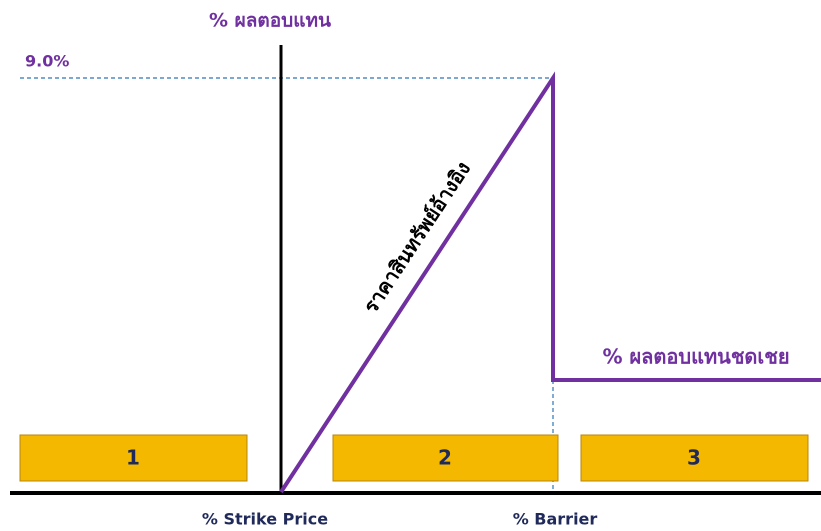 The image size is (821, 531). What do you see at coordinates (265, 519) in the screenshot?
I see `x-label: % Strike Price` at bounding box center [265, 519].